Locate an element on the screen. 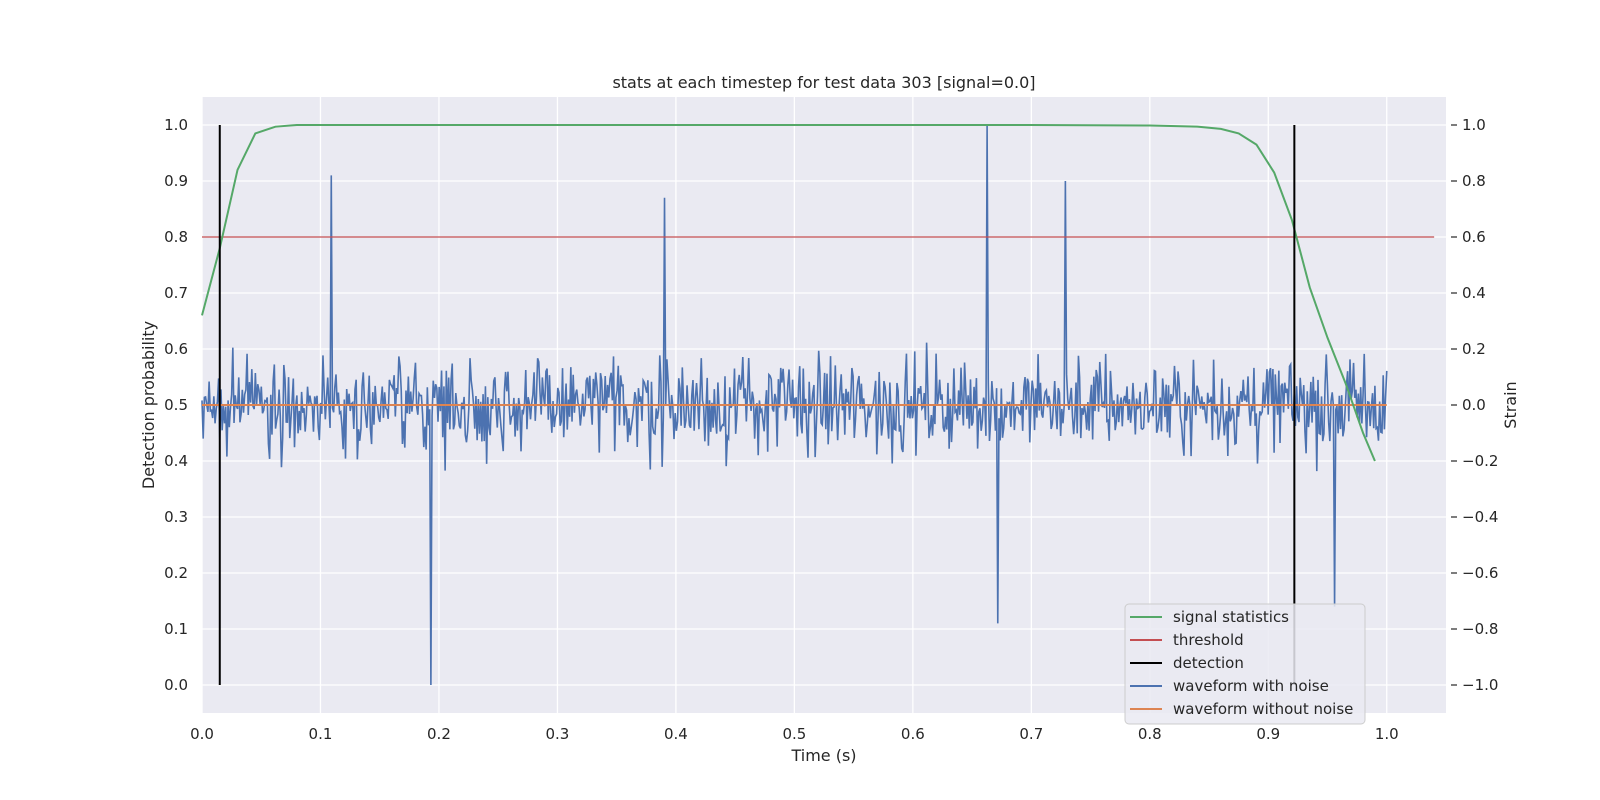  x-tick-label: 0.1 is located at coordinates (321, 734).